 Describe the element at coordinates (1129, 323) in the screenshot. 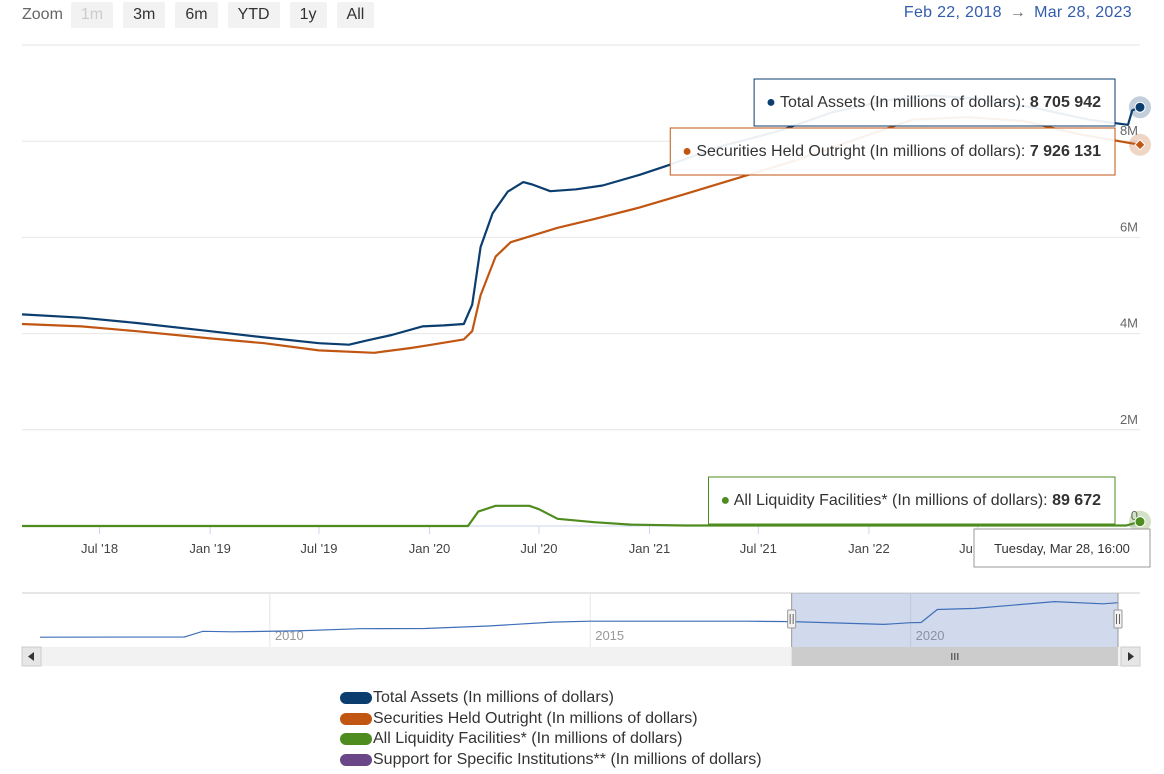

I see `y-tick-label: 4M` at that location.